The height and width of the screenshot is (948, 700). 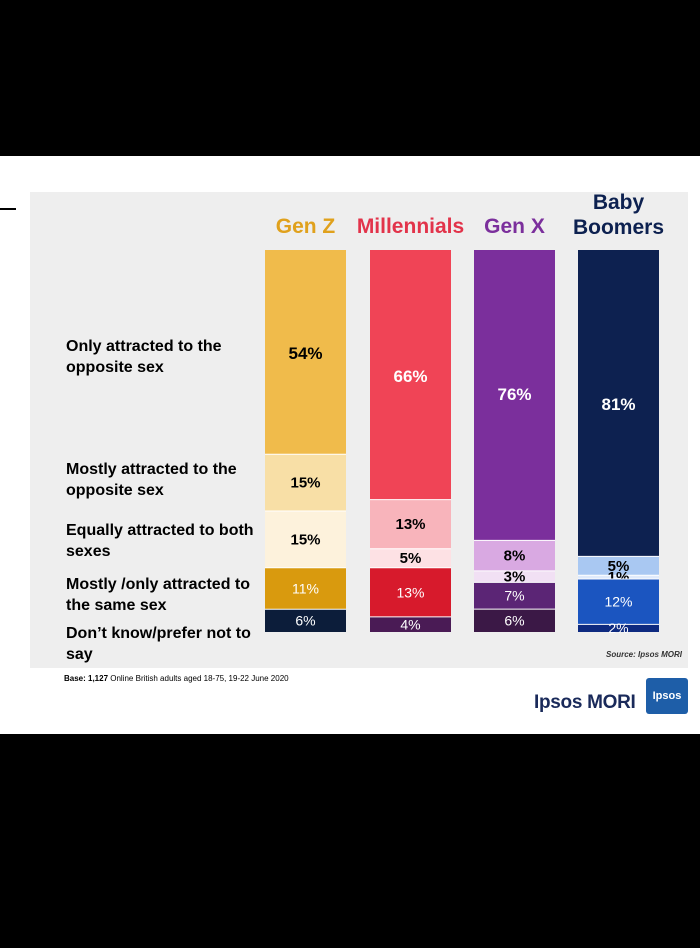 I want to click on category-label-line: Gen X, so click(x=514, y=226).